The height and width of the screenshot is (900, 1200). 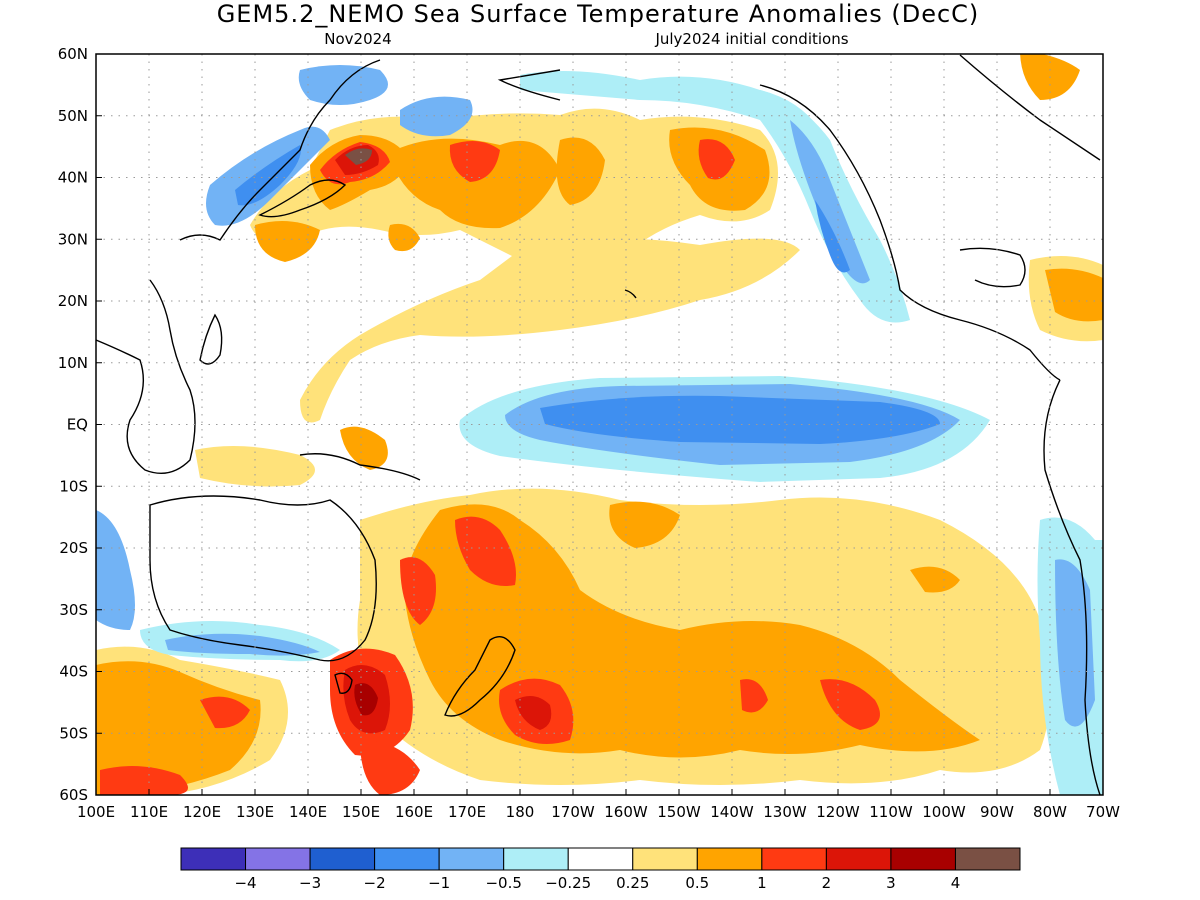 I want to click on colorbar-label: −0.5, so click(x=503, y=883).